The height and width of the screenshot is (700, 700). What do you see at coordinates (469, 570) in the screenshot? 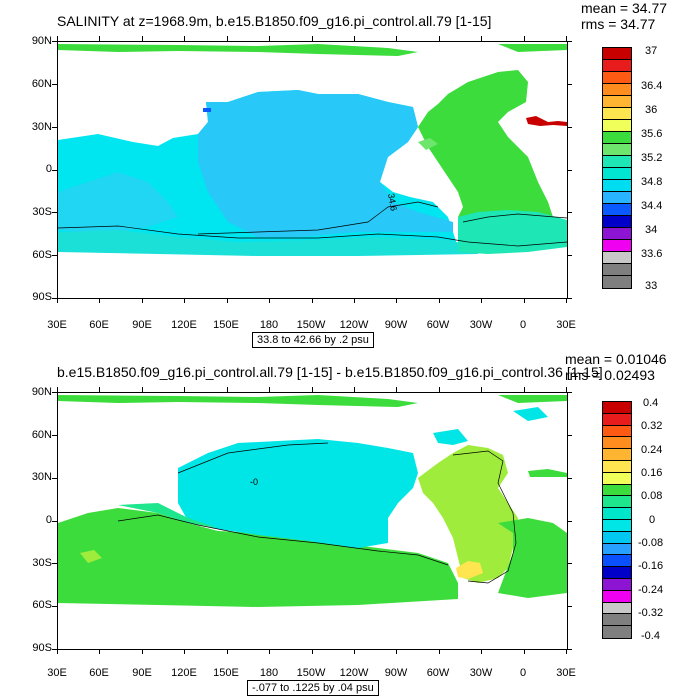
I see `panel2-yellow-patch` at bounding box center [469, 570].